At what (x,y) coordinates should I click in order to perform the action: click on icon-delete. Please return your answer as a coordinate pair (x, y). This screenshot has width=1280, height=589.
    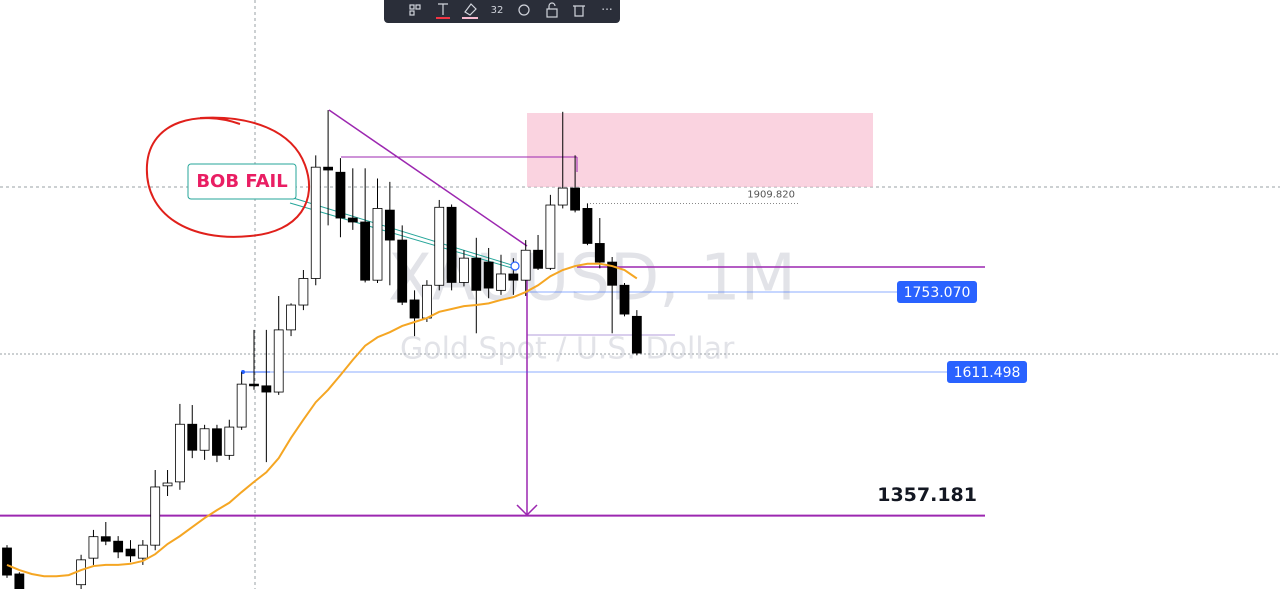
    Looking at the image, I should click on (579, 11).